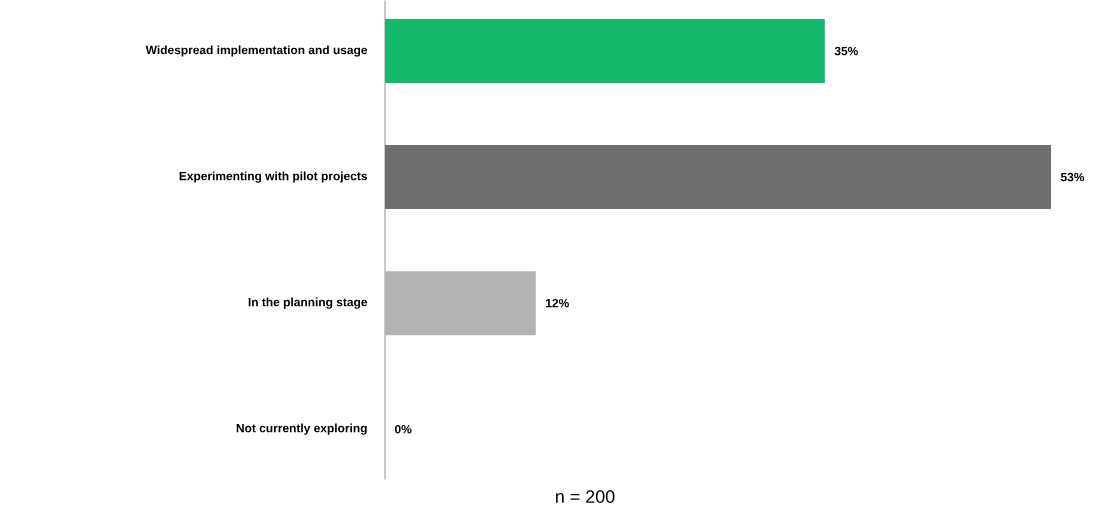 The width and height of the screenshot is (1097, 519). I want to click on y-tick-label: In the planning stage, so click(308, 303).